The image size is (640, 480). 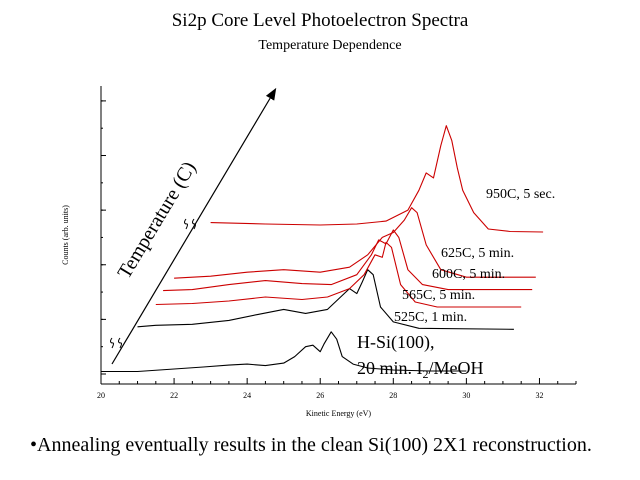 I want to click on chart-title: Si2p Core Level Photoelectron Spectra, so click(x=320, y=20).